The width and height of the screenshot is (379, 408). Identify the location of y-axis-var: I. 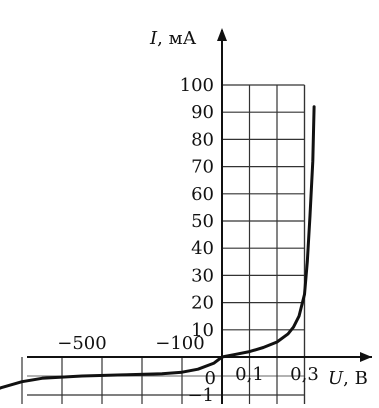
(153, 38).